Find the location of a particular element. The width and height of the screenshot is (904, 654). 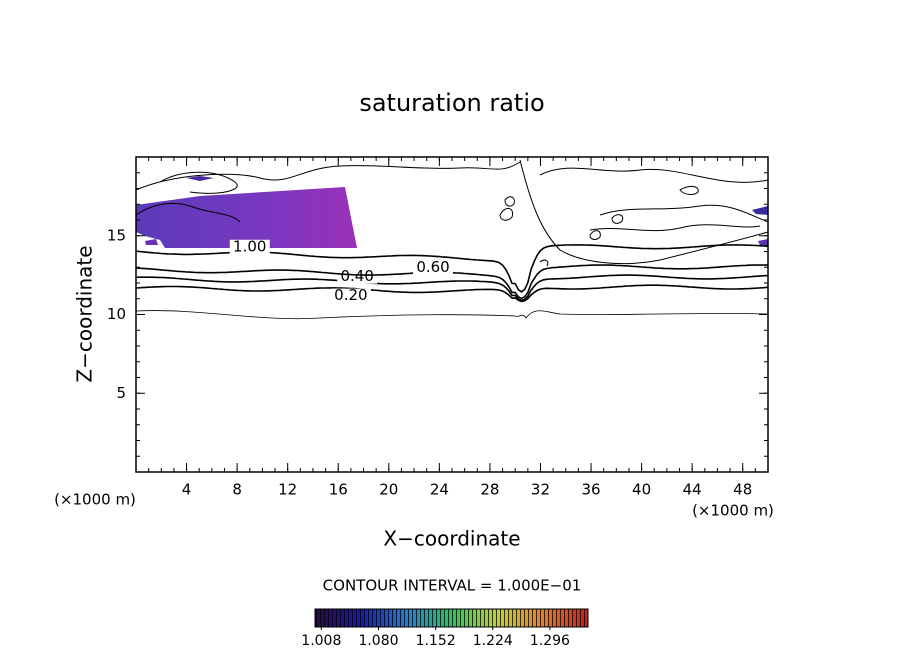

y-unit-label: (×1000 m) is located at coordinates (95, 500).